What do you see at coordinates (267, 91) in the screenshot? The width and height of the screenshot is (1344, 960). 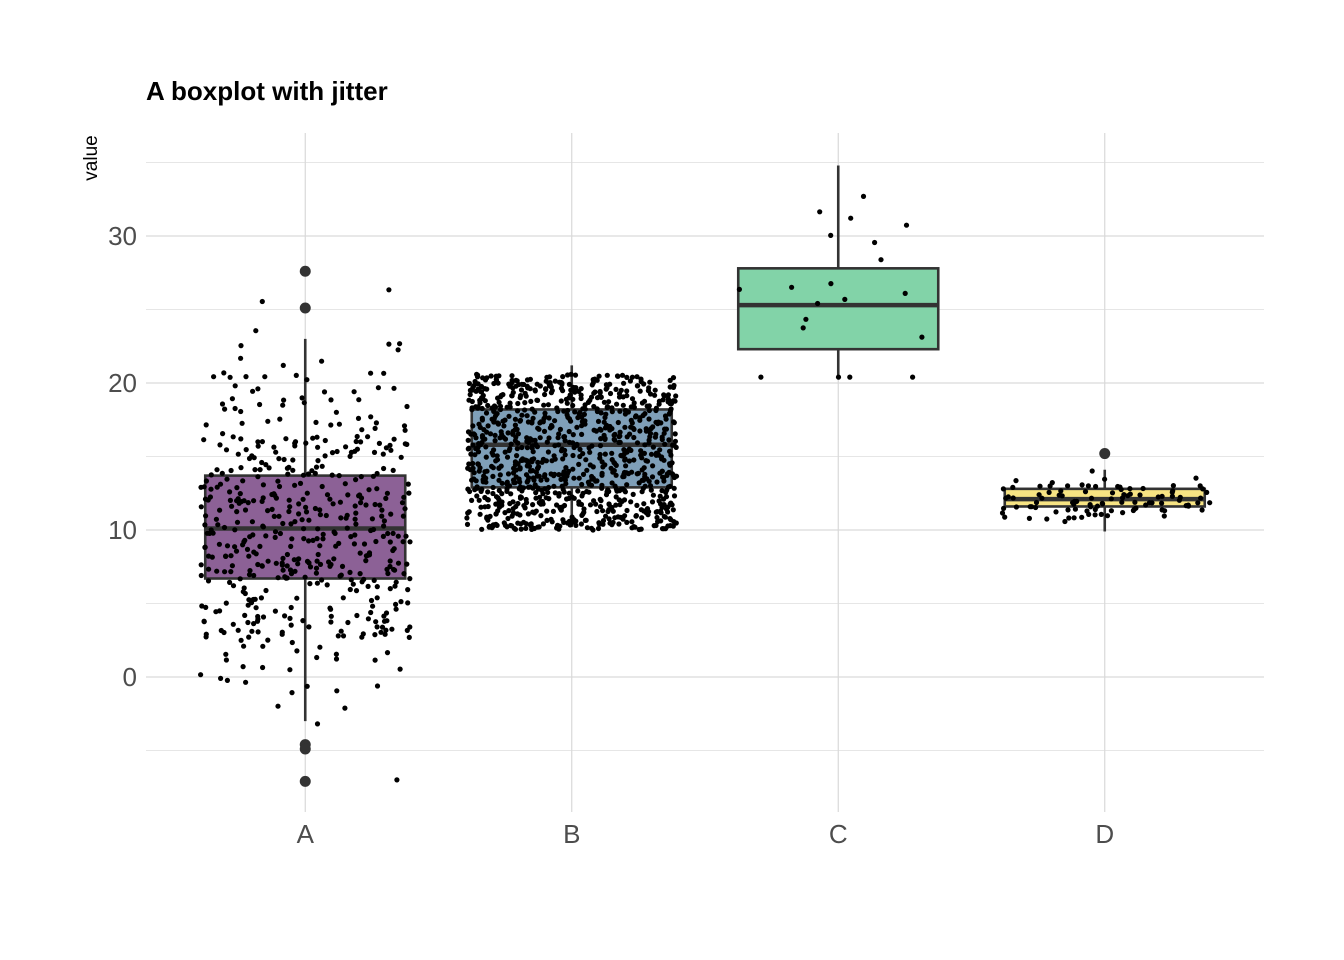 I see `chart-title: A boxplot with jitter` at bounding box center [267, 91].